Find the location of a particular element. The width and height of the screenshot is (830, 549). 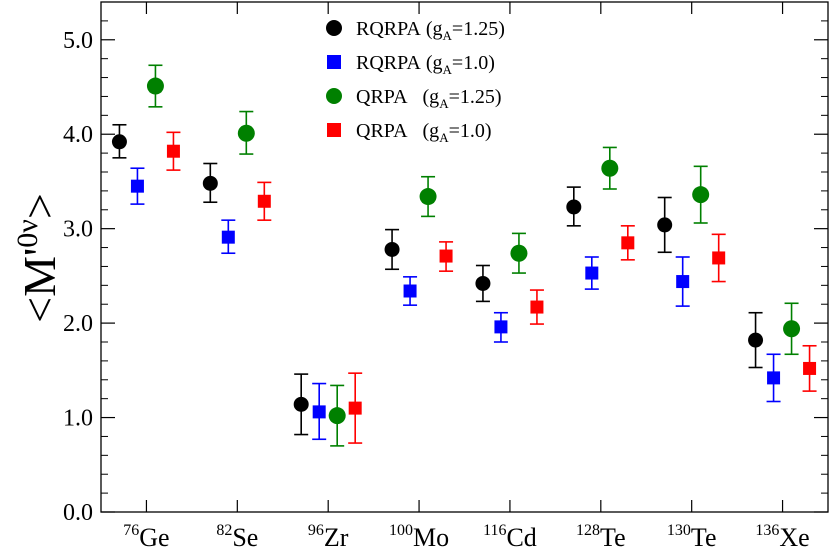

x-tick-label: 76Ge is located at coordinates (146, 535).